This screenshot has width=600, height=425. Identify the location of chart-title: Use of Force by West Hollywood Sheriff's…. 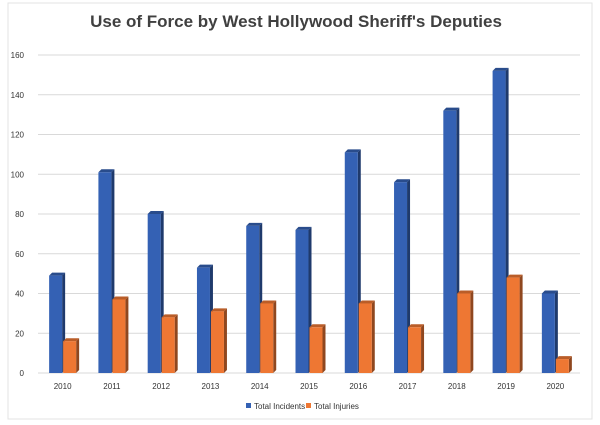
(296, 21).